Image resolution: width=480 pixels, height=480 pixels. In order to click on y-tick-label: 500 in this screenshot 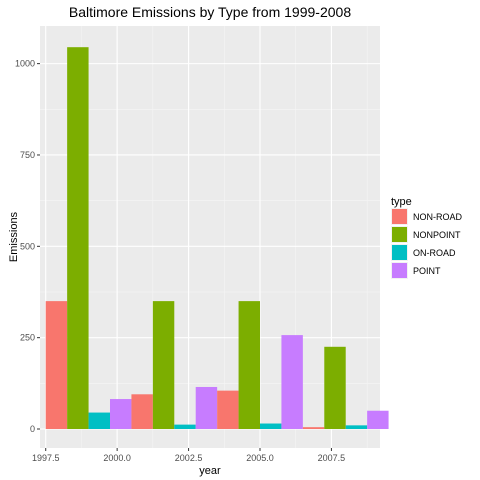, I will do `click(27, 246)`.